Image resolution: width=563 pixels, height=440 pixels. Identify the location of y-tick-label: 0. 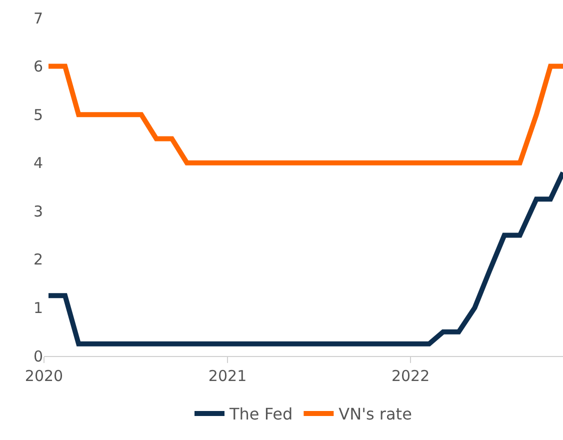
(38, 356).